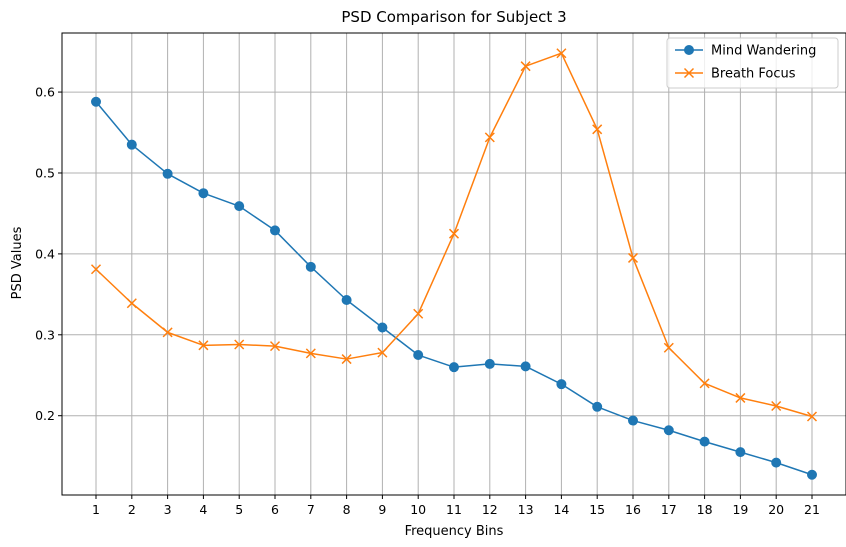 The width and height of the screenshot is (846, 547). Describe the element at coordinates (453, 17) in the screenshot. I see `chart-title: PSD Comparison for Subject 3` at that location.